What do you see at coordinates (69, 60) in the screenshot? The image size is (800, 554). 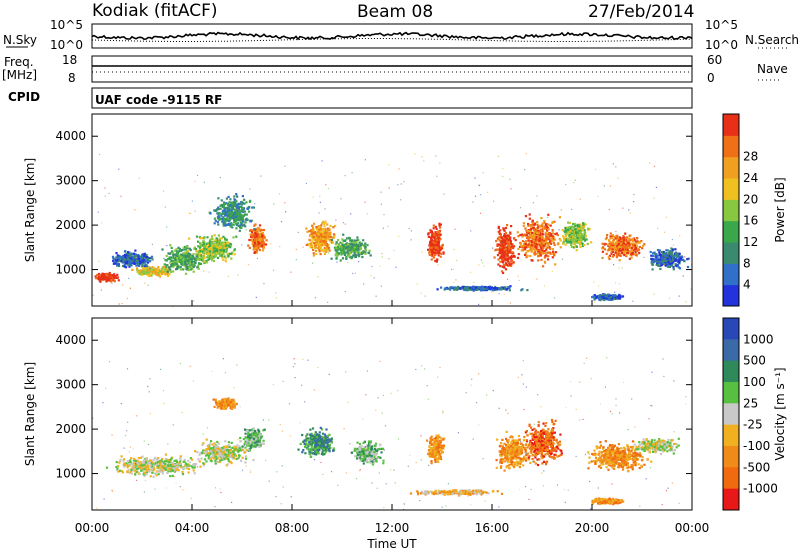 I see `freq-left-tick-top: 18` at bounding box center [69, 60].